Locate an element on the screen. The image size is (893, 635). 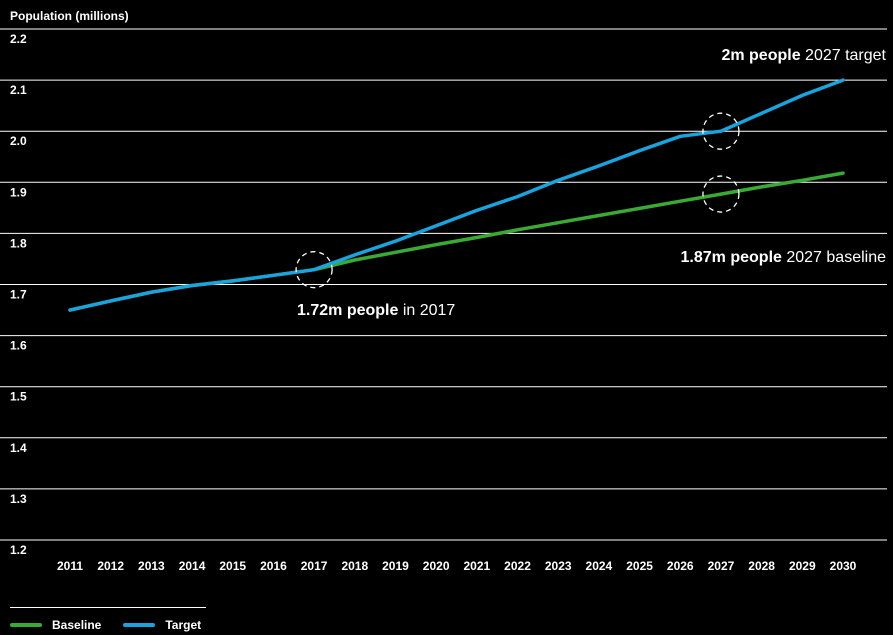
y-tick-label: 1.2 is located at coordinates (18, 550).